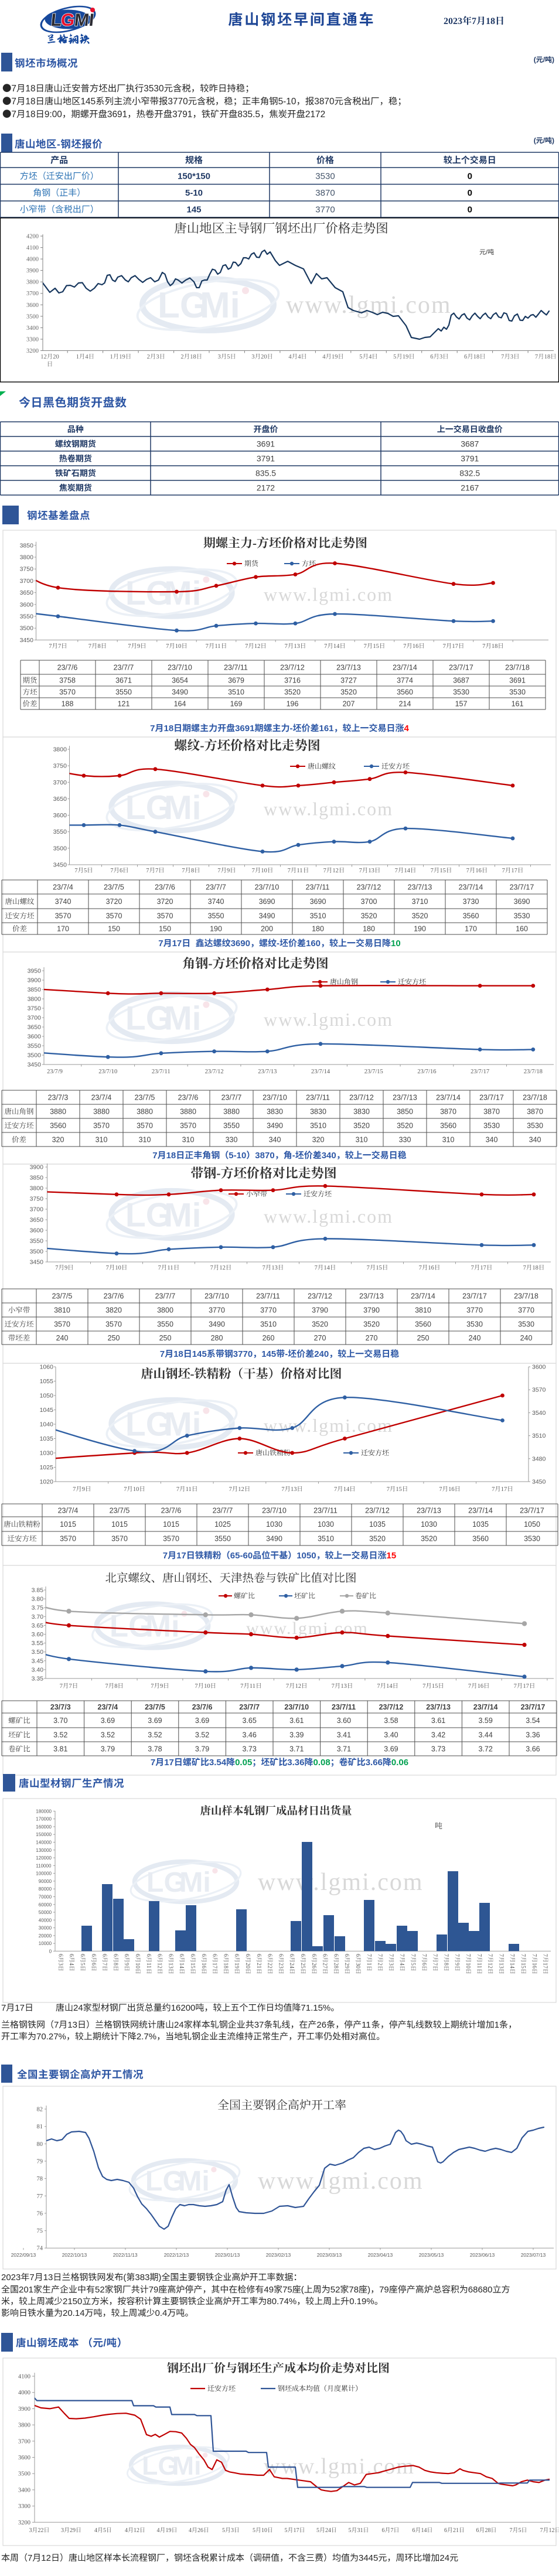 The width and height of the screenshot is (559, 2576). I want to click on svg-text: 23/7/6, so click(68, 668).